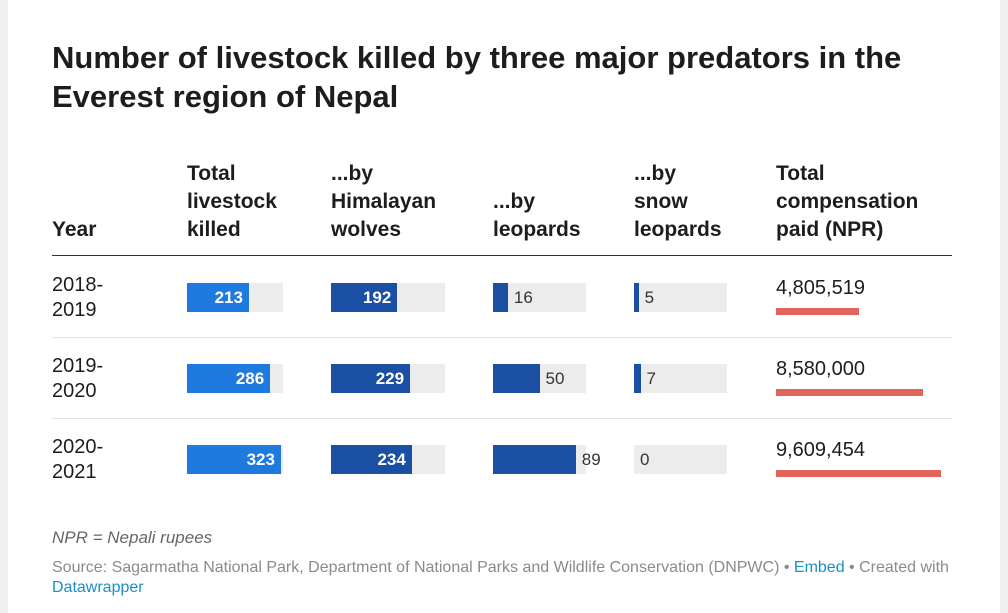 The width and height of the screenshot is (1008, 613). I want to click on snow-bar-track: 7, so click(680, 378).